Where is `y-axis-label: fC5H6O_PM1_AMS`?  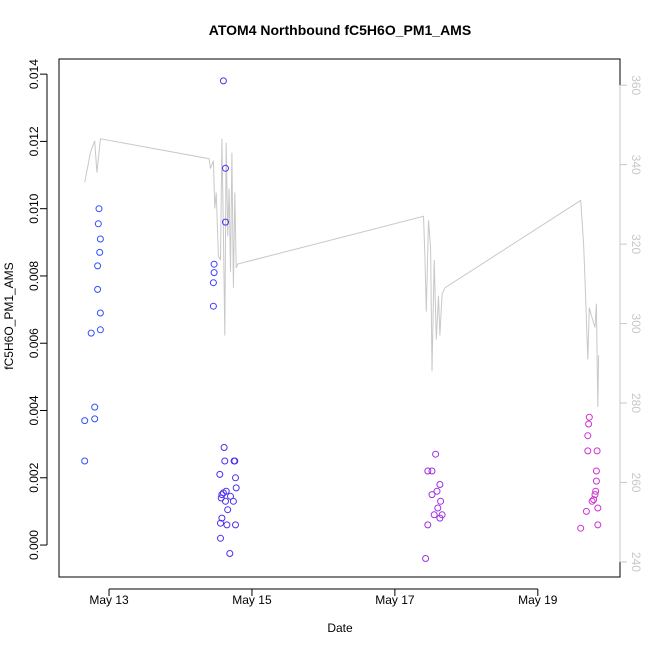 y-axis-label: fC5H6O_PM1_AMS is located at coordinates (9, 315).